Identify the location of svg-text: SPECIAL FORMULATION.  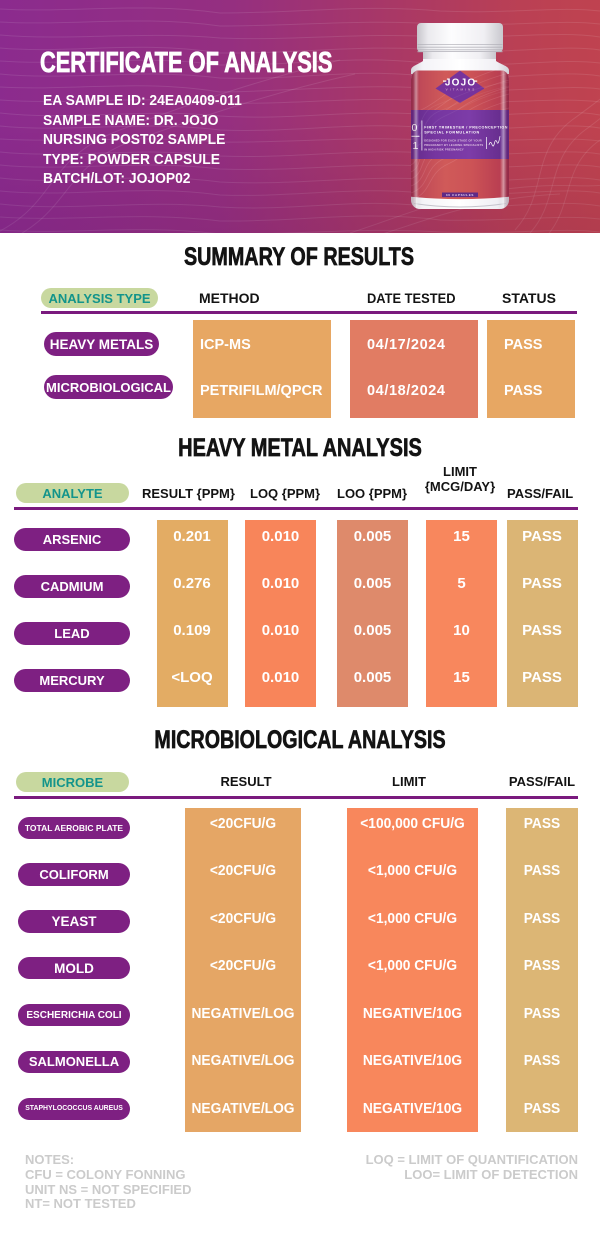
(452, 132).